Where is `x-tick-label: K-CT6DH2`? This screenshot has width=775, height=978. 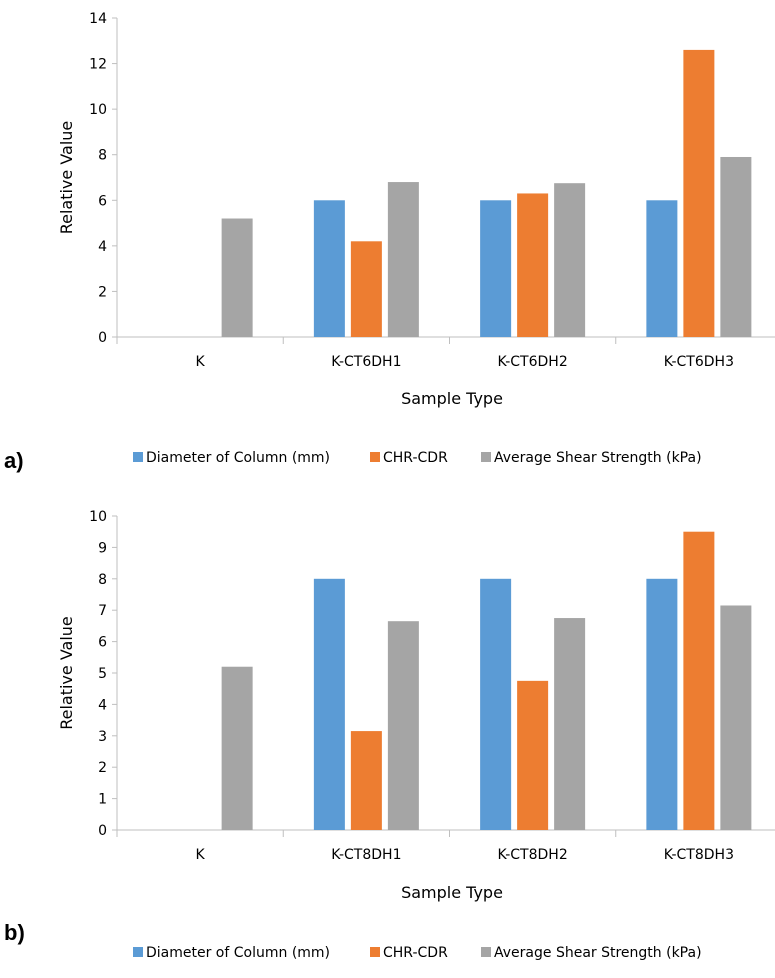 x-tick-label: K-CT6DH2 is located at coordinates (533, 362).